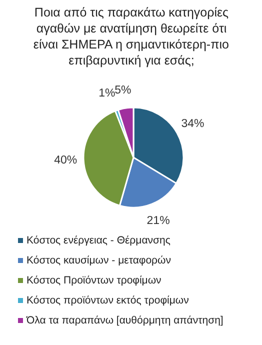 The width and height of the screenshot is (262, 345). I want to click on legend-label: Κόστος καυσίμων - μεταφορών, so click(98, 260).